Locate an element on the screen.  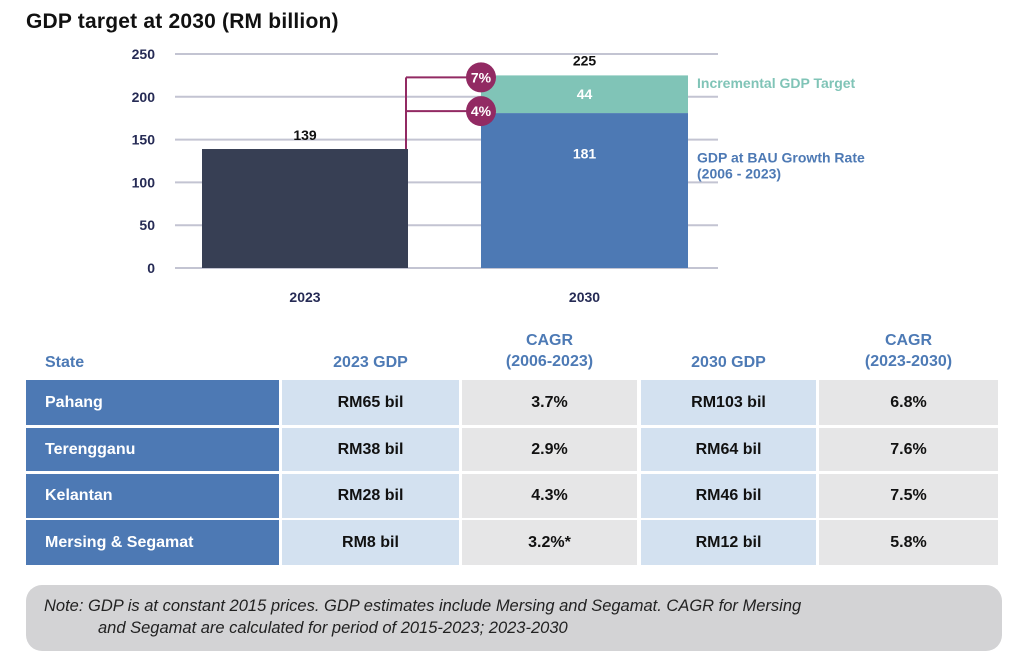
chart-title: GDP target at 2030 (RM billion) is located at coordinates (182, 21).